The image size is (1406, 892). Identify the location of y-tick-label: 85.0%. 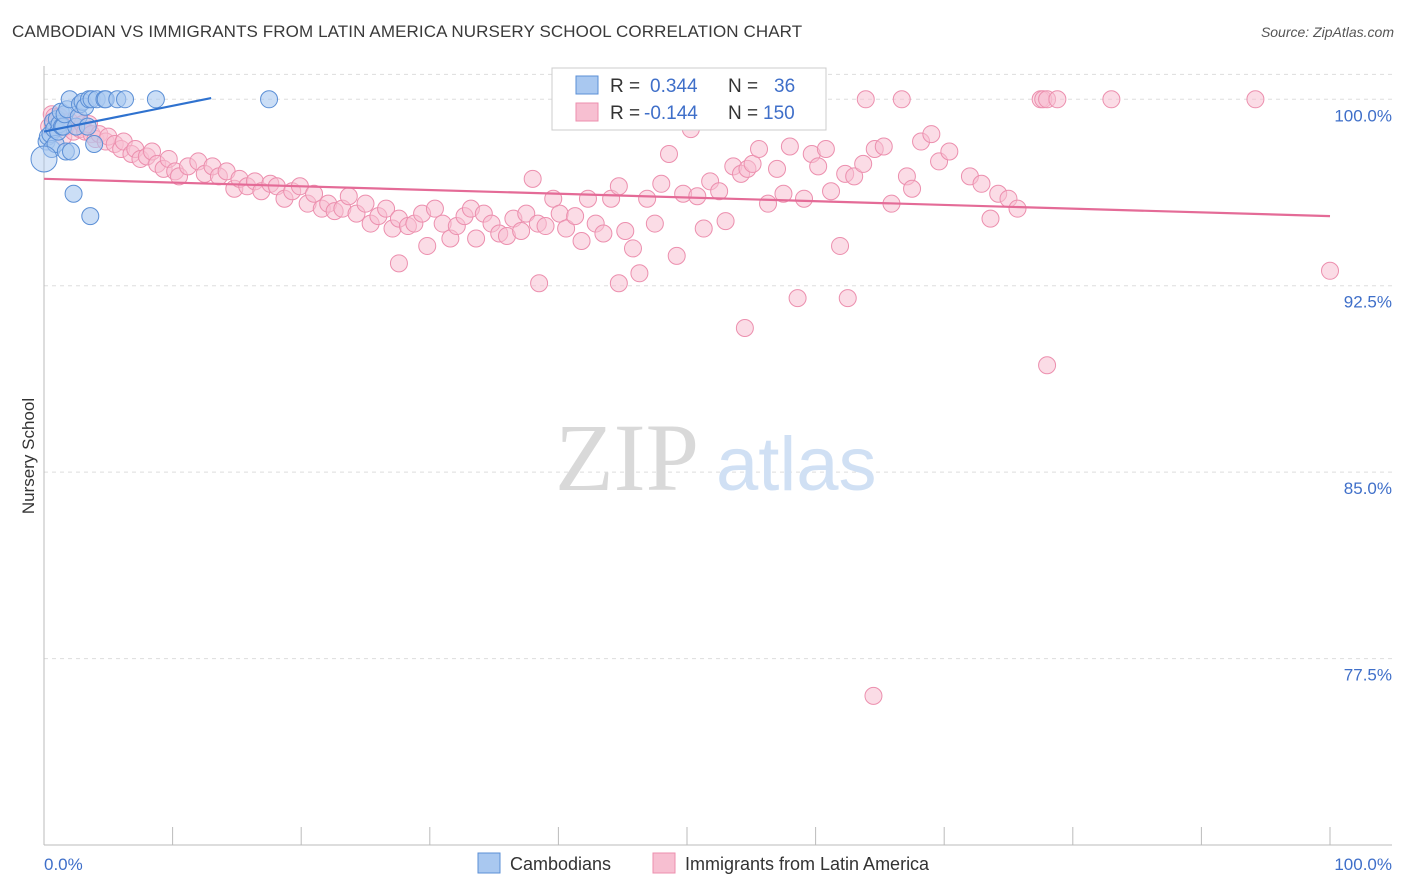
(1368, 488).